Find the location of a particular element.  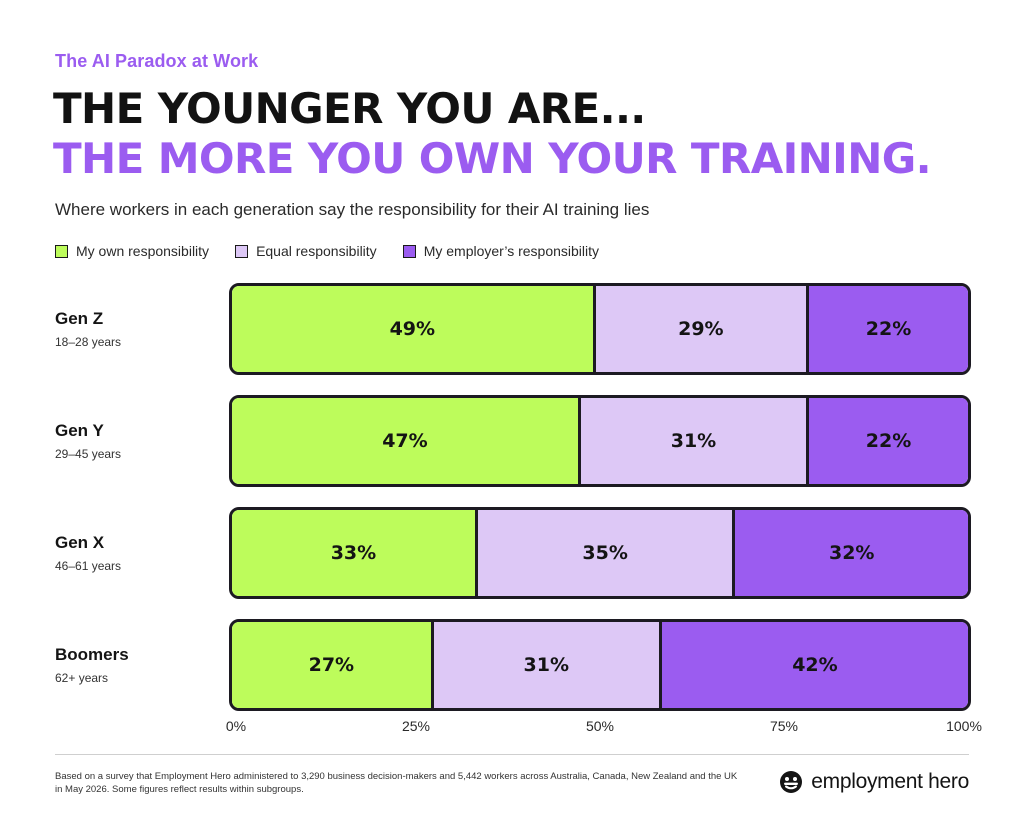

legend-item-equal: Equal responsibility is located at coordinates (306, 251).